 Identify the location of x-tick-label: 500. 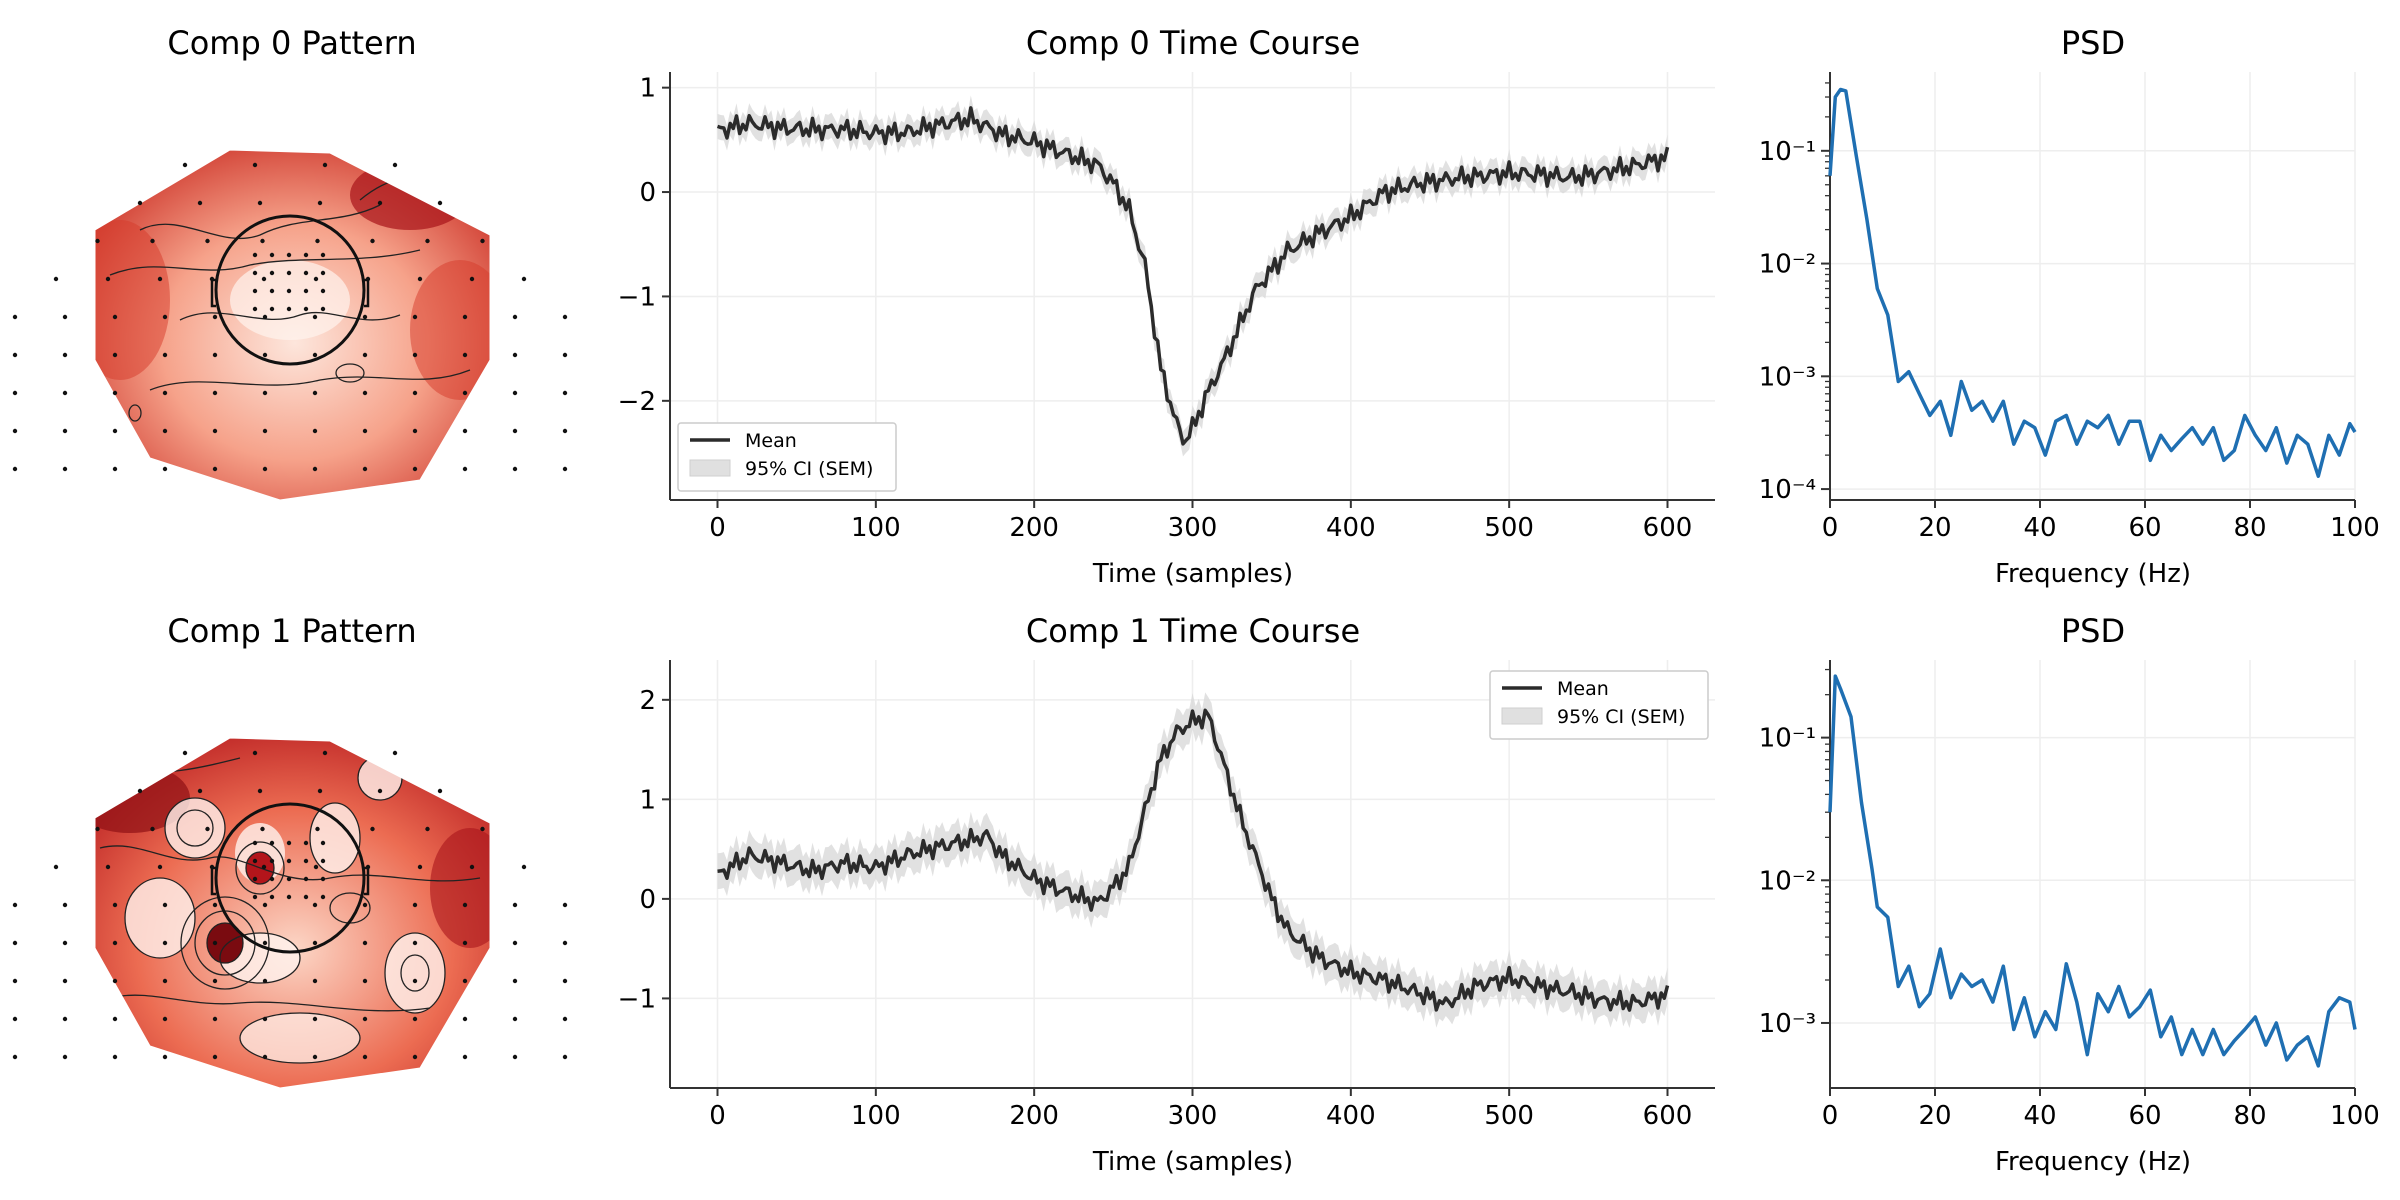
(1509, 1116).